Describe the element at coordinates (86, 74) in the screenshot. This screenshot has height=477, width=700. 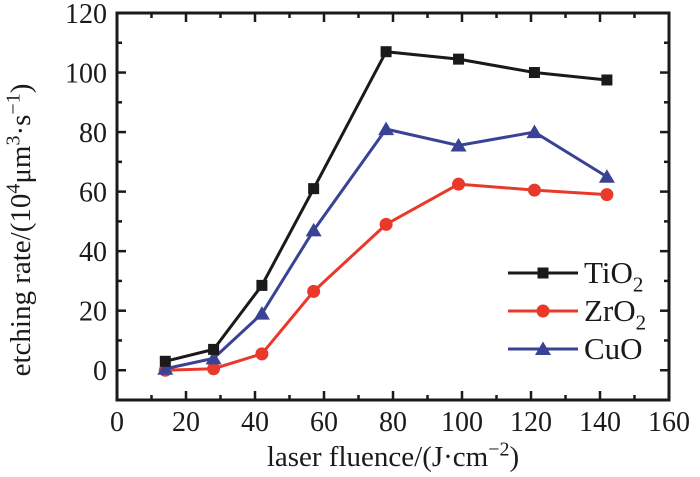
I see `y-tick-label: 100` at that location.